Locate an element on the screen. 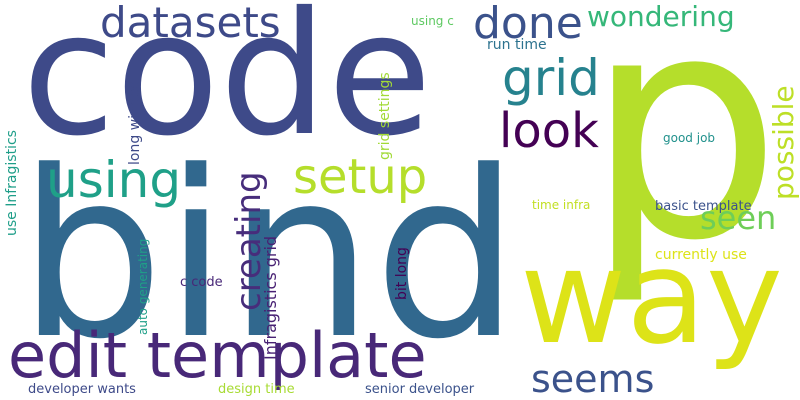 The image size is (800, 400). word-run-time: run time is located at coordinates (517, 45).